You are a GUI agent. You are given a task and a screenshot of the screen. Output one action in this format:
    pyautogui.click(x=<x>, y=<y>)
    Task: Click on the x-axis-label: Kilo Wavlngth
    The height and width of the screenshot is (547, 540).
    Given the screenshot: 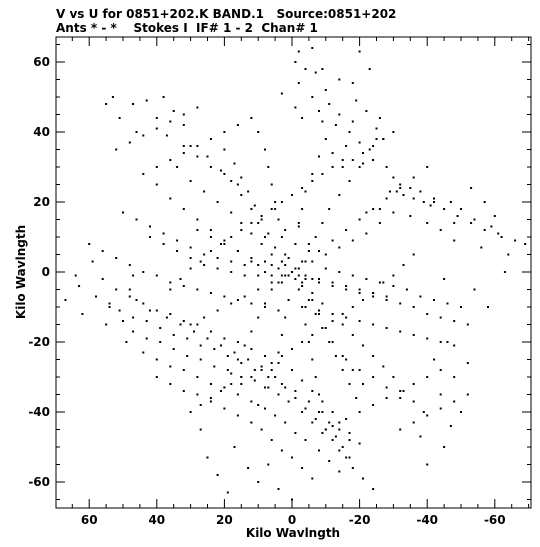 What is the action you would take?
    pyautogui.click(x=293, y=533)
    